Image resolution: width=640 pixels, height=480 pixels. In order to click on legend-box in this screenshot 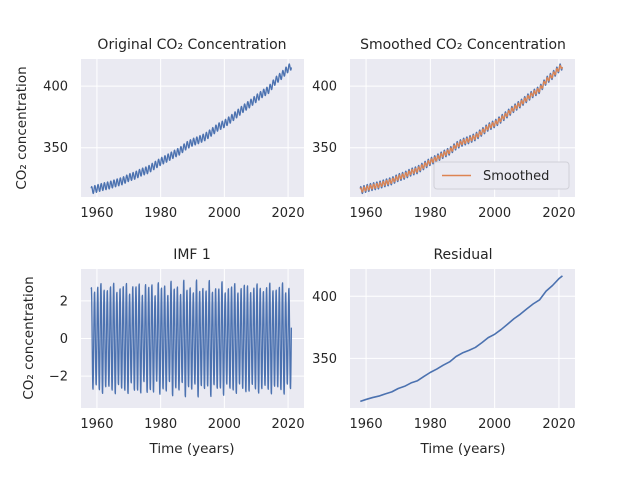, I will do `click(501, 175)`.